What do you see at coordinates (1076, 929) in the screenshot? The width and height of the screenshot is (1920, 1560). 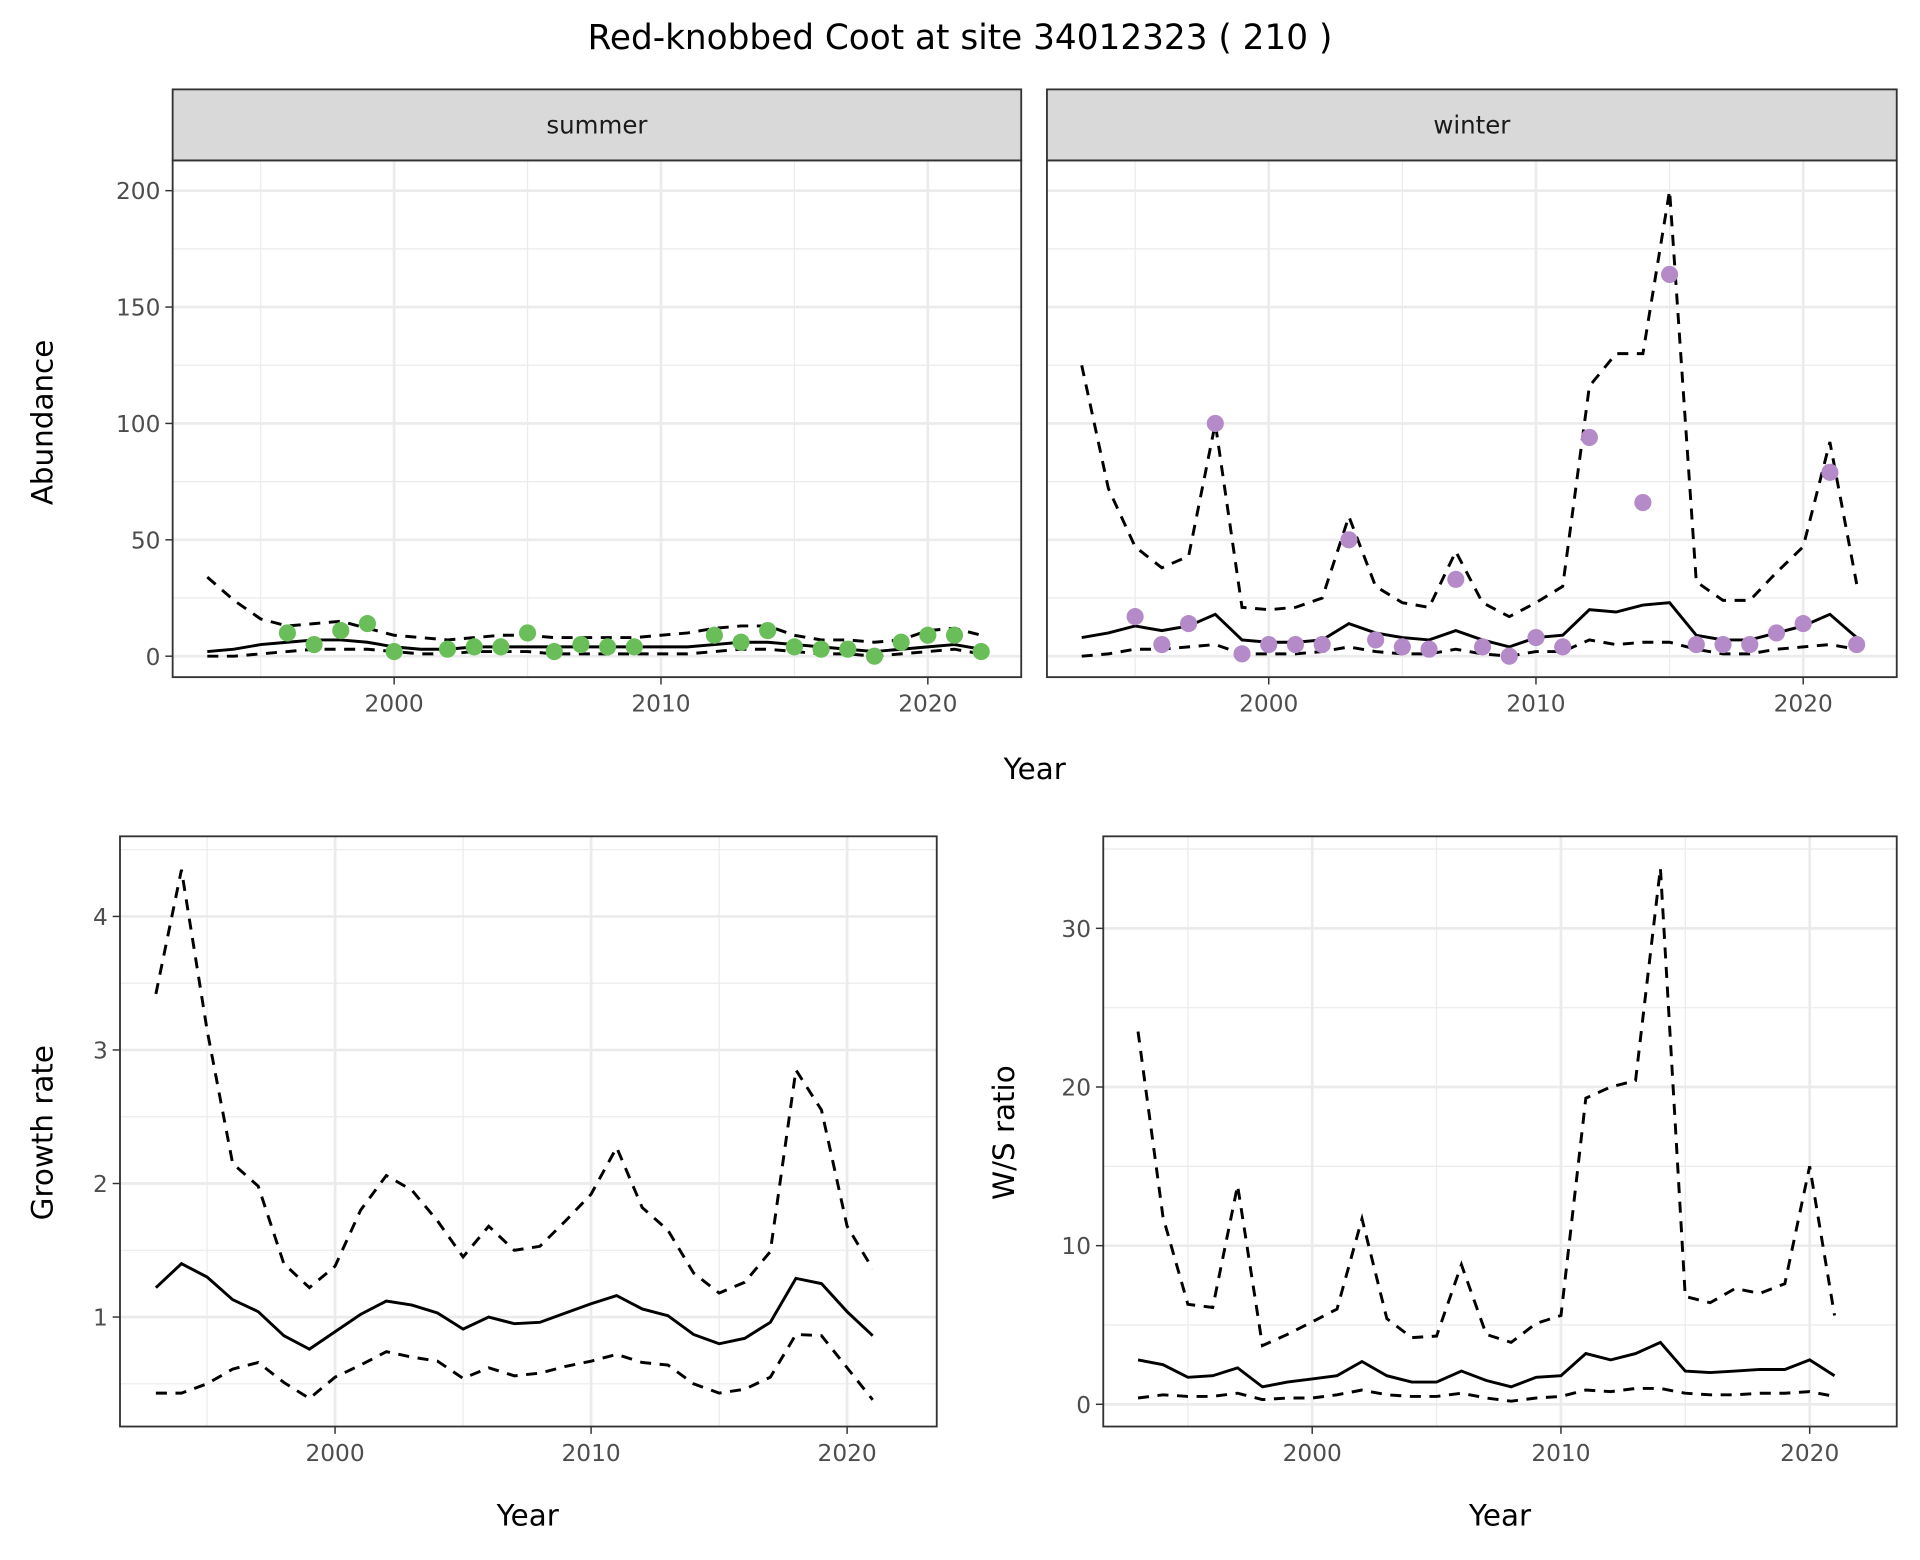 I see `y-tick-label: 30` at bounding box center [1076, 929].